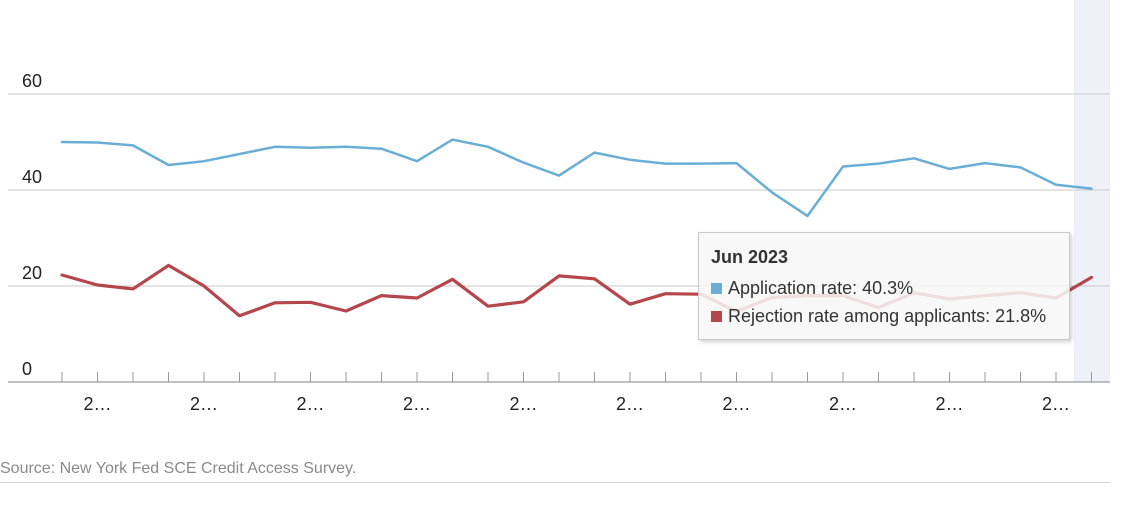 Image resolution: width=1125 pixels, height=523 pixels. Describe the element at coordinates (716, 316) in the screenshot. I see `rejection-rate-swatch` at that location.